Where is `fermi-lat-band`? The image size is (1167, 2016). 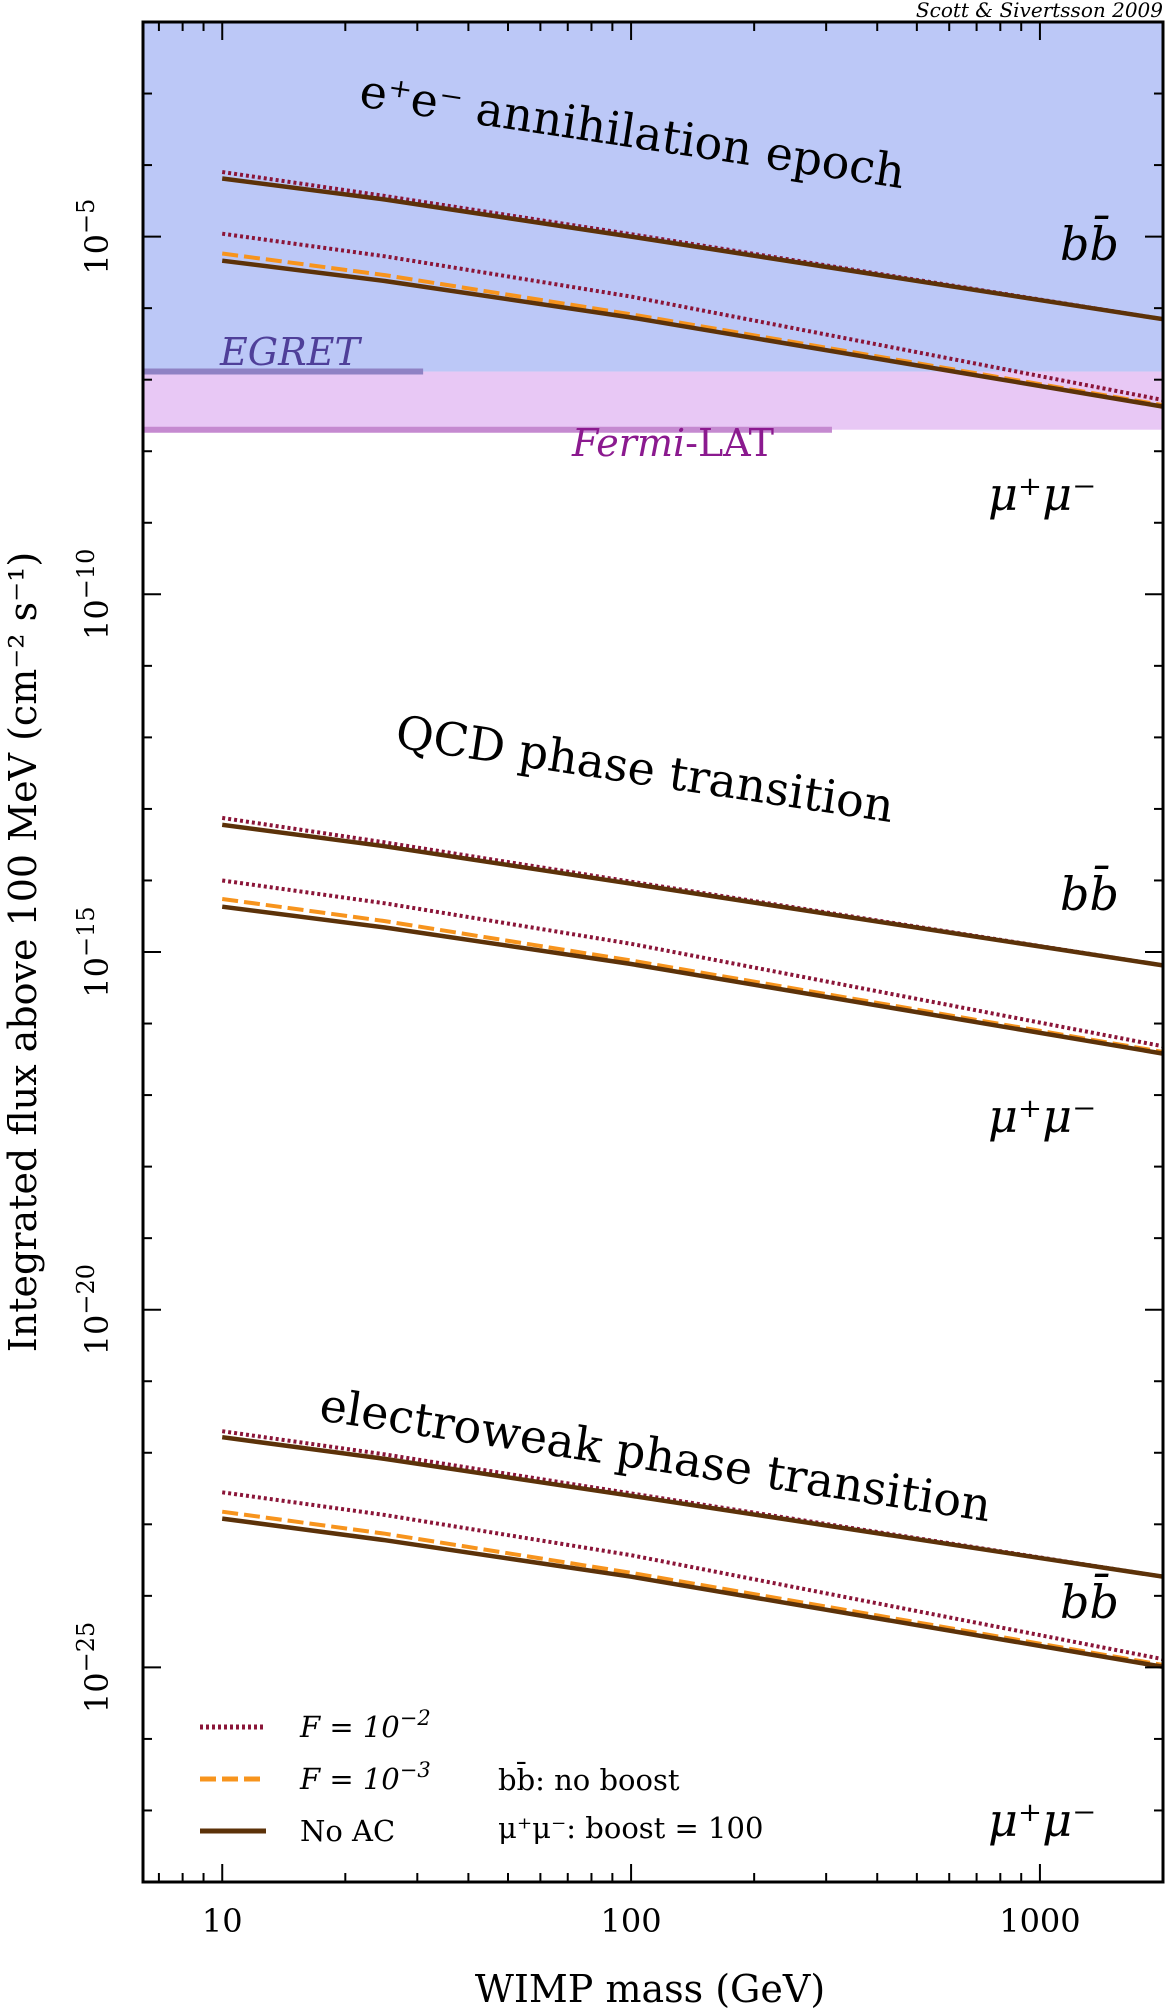 fermi-lat-band is located at coordinates (653, 400).